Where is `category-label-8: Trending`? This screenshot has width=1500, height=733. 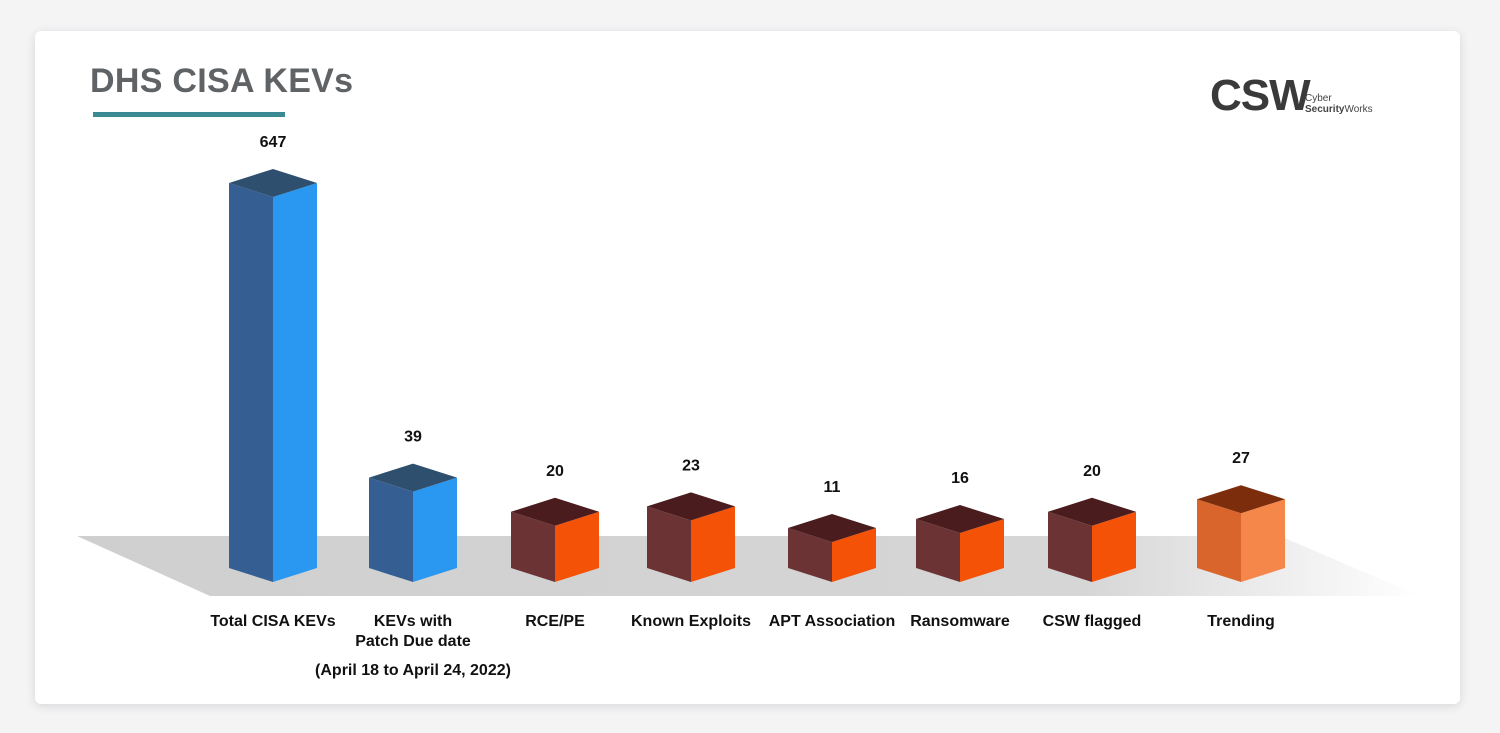
category-label-8: Trending is located at coordinates (1241, 622).